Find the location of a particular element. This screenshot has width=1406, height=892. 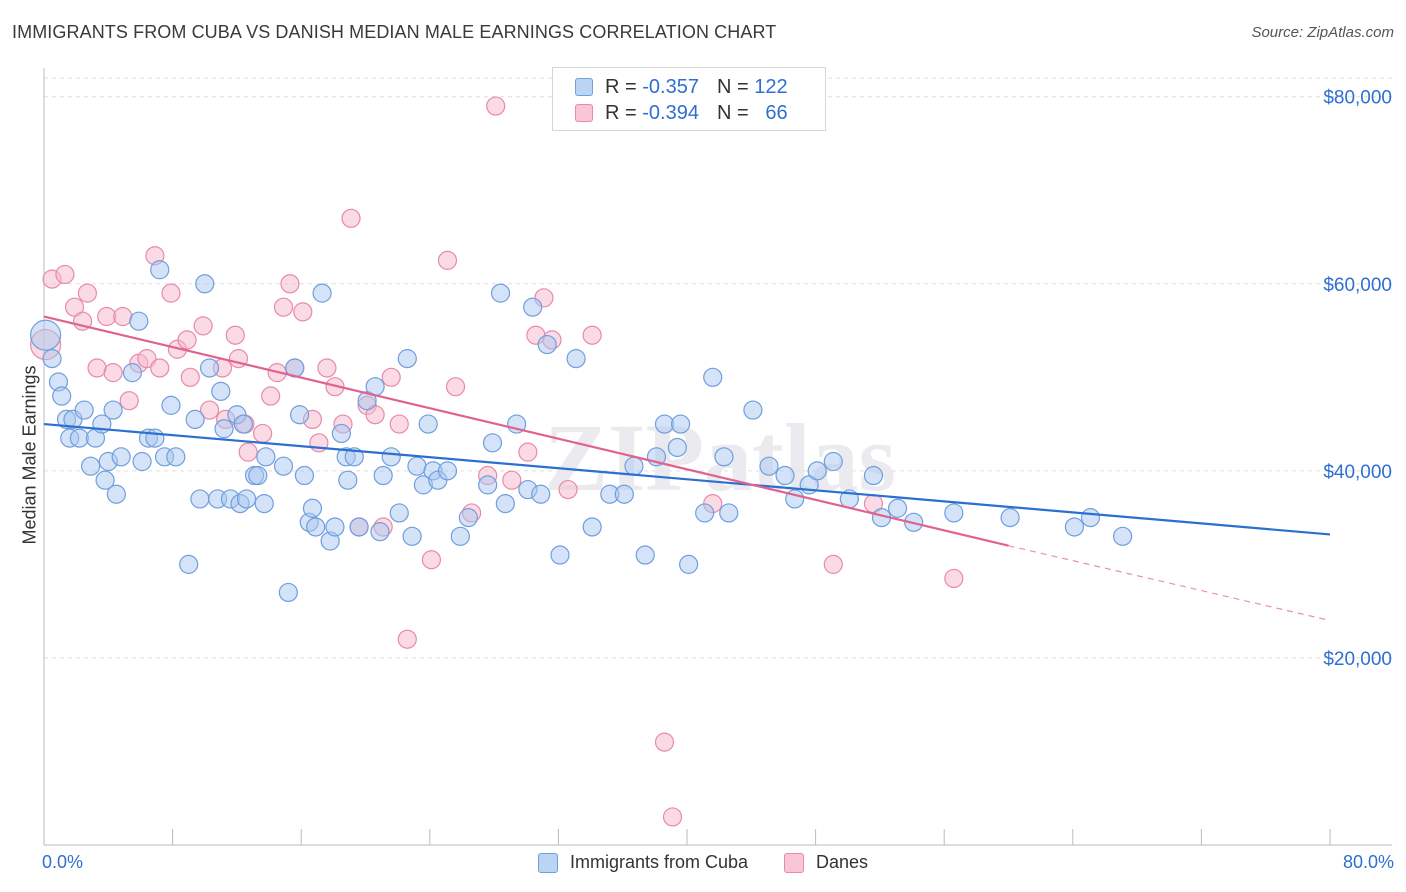

legend-item-cuba: Immigrants from Cuba is located at coordinates (643, 862).